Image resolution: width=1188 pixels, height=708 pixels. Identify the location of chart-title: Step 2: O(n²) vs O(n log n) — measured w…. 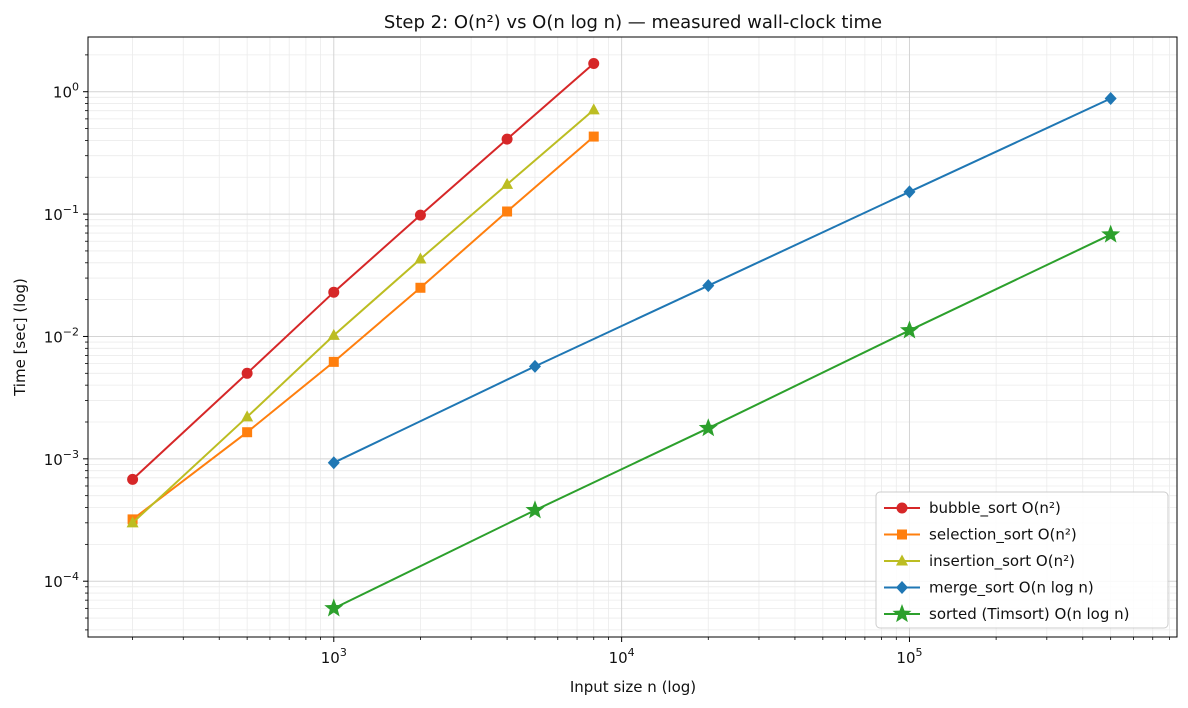
(633, 22).